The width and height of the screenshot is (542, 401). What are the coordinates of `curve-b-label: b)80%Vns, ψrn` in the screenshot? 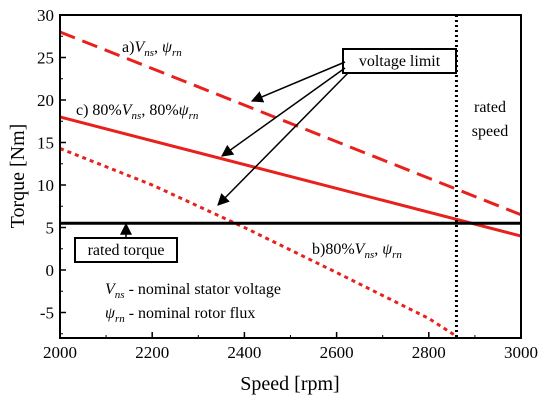 It's located at (357, 251).